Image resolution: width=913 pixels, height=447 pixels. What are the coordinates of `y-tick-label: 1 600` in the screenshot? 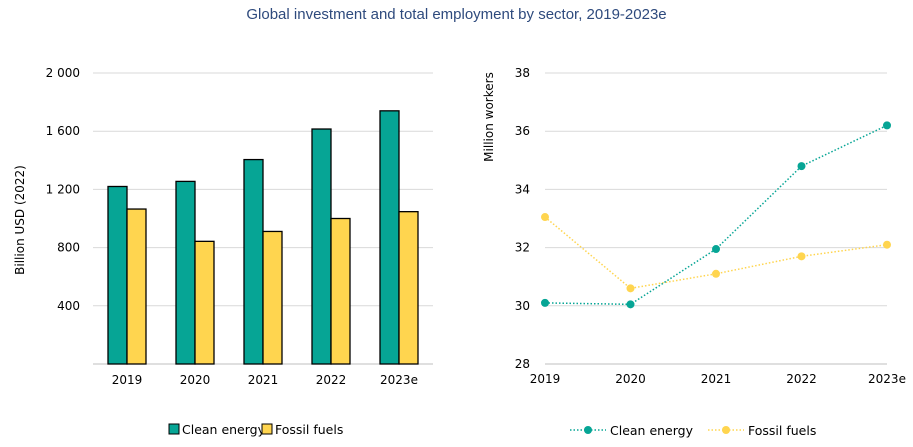 It's located at (63, 131).